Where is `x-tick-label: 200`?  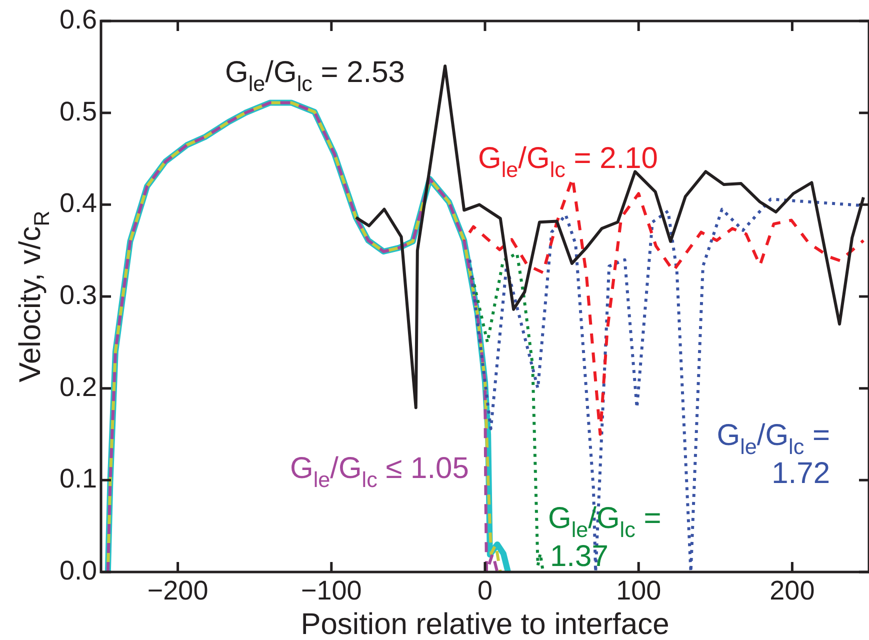
x-tick-label: 200 is located at coordinates (792, 591).